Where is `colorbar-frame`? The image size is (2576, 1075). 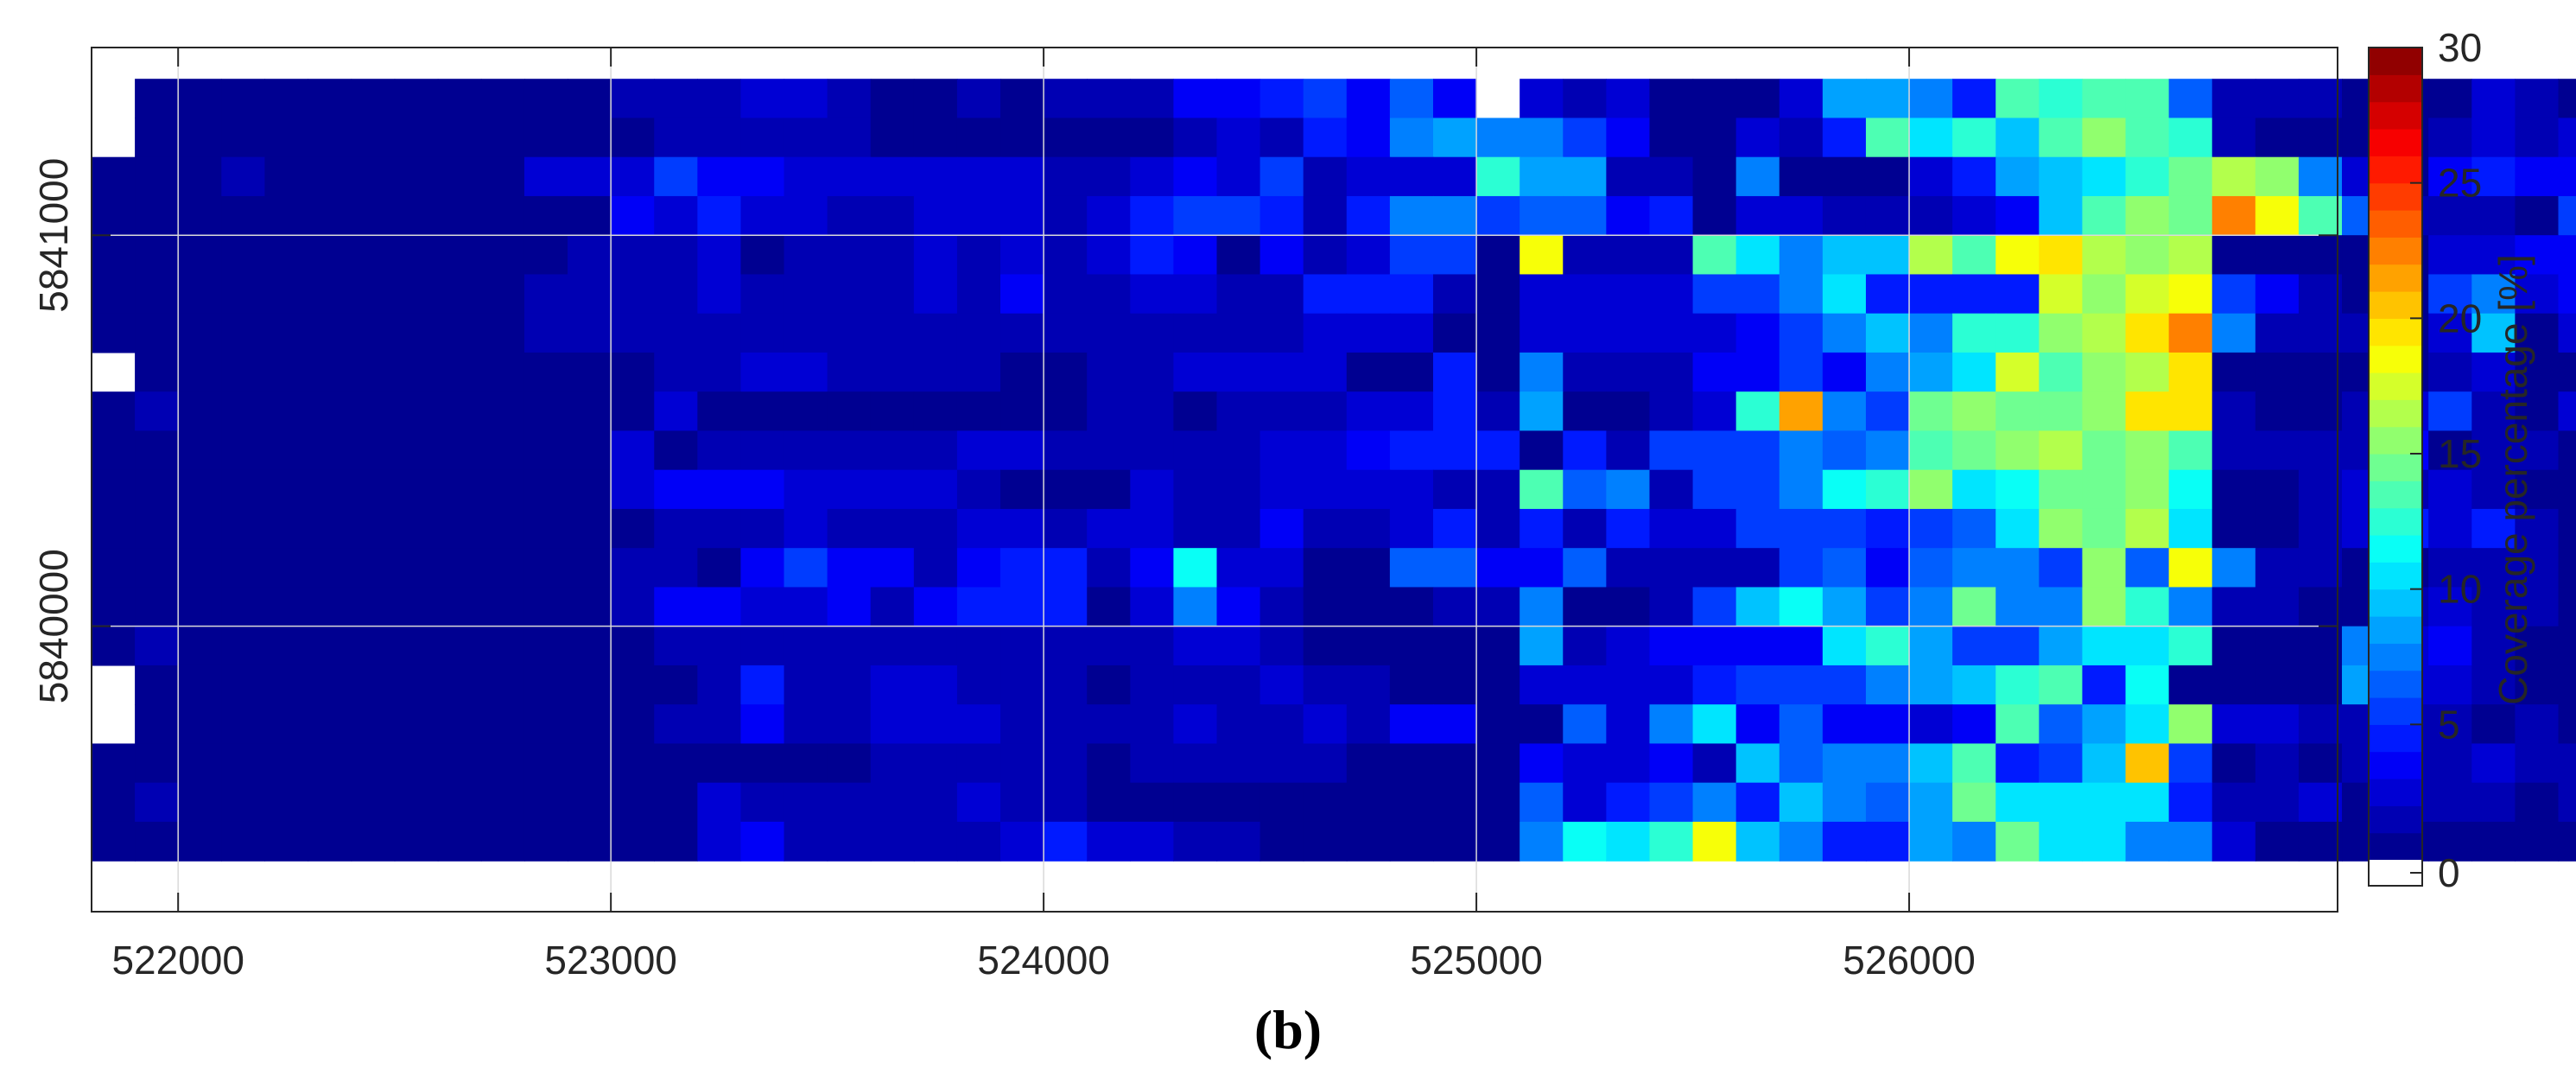 colorbar-frame is located at coordinates (2395, 467).